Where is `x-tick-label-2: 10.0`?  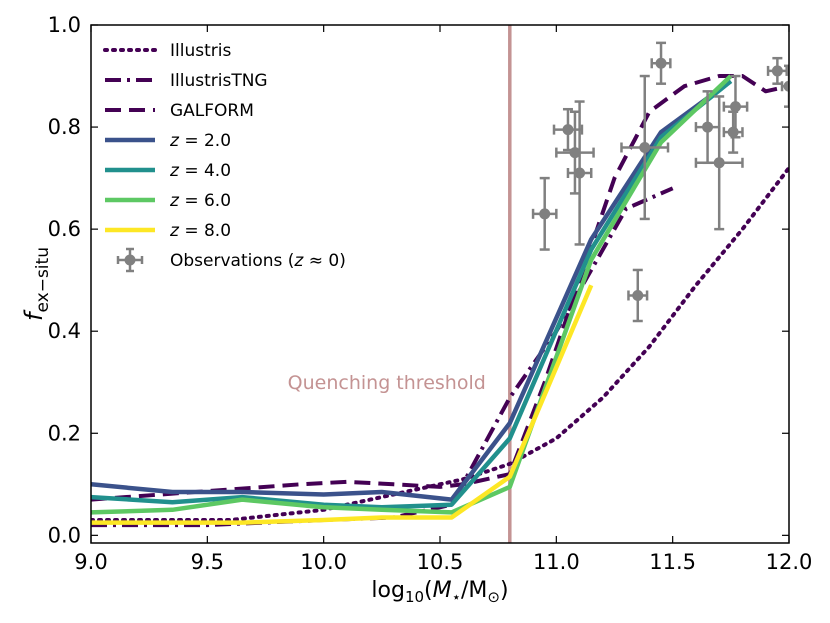 x-tick-label-2: 10.0 is located at coordinates (323, 562).